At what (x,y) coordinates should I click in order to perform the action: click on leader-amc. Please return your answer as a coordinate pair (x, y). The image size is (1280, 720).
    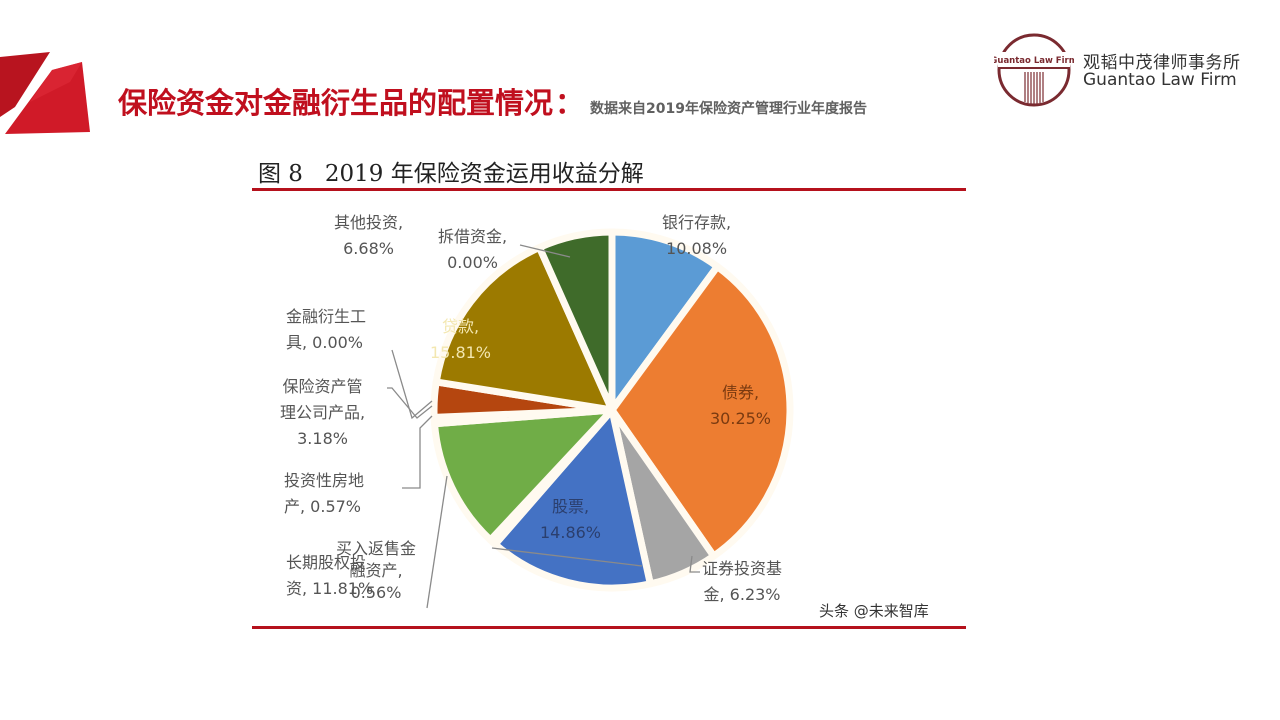
    Looking at the image, I should click on (410, 403).